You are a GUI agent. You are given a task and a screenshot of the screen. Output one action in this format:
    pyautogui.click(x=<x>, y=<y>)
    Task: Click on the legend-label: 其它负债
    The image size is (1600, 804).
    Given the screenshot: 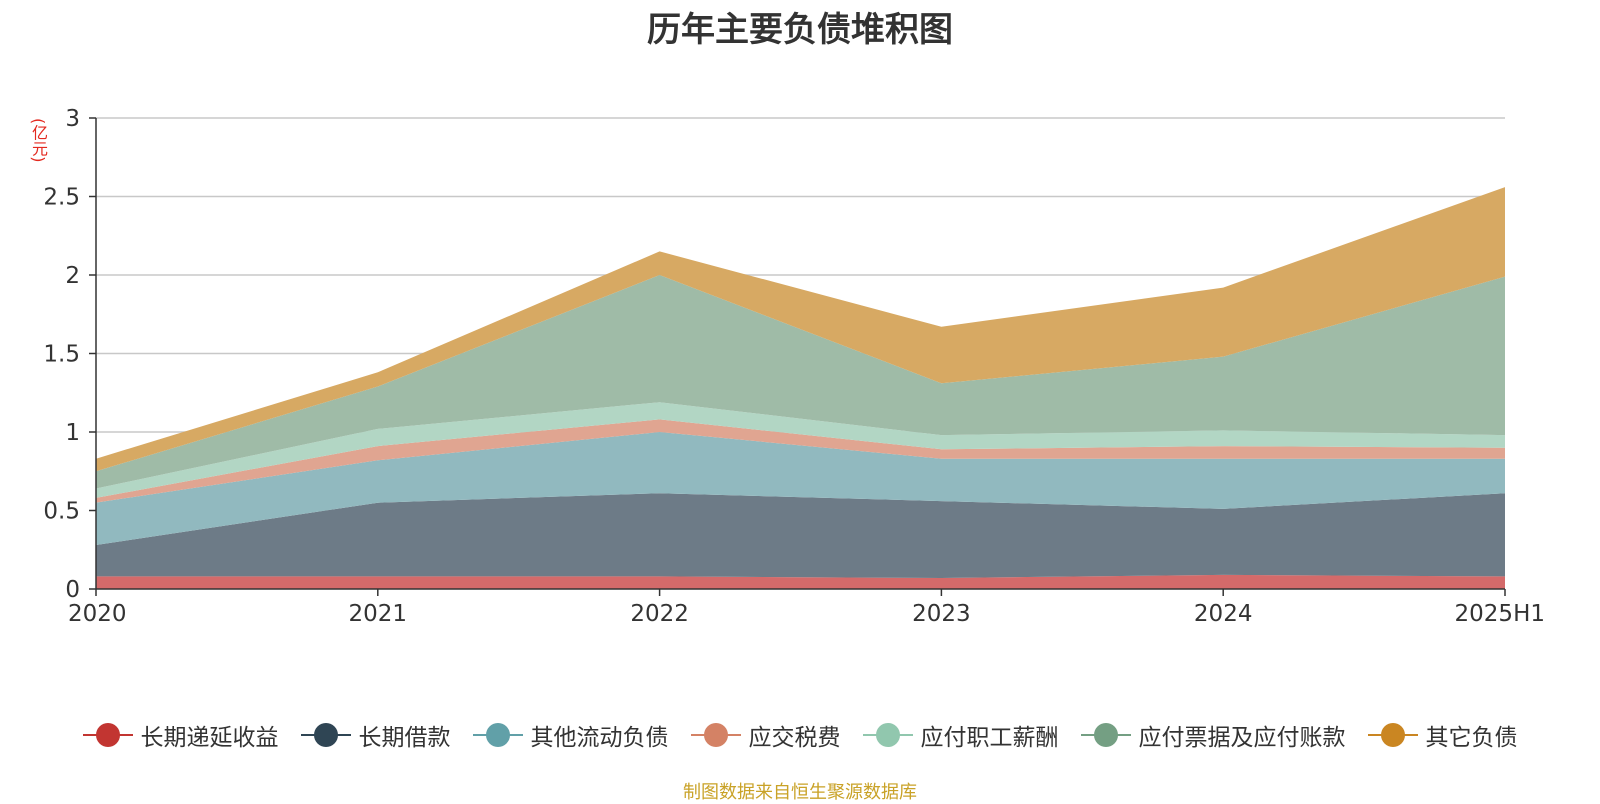 What is the action you would take?
    pyautogui.click(x=1471, y=738)
    